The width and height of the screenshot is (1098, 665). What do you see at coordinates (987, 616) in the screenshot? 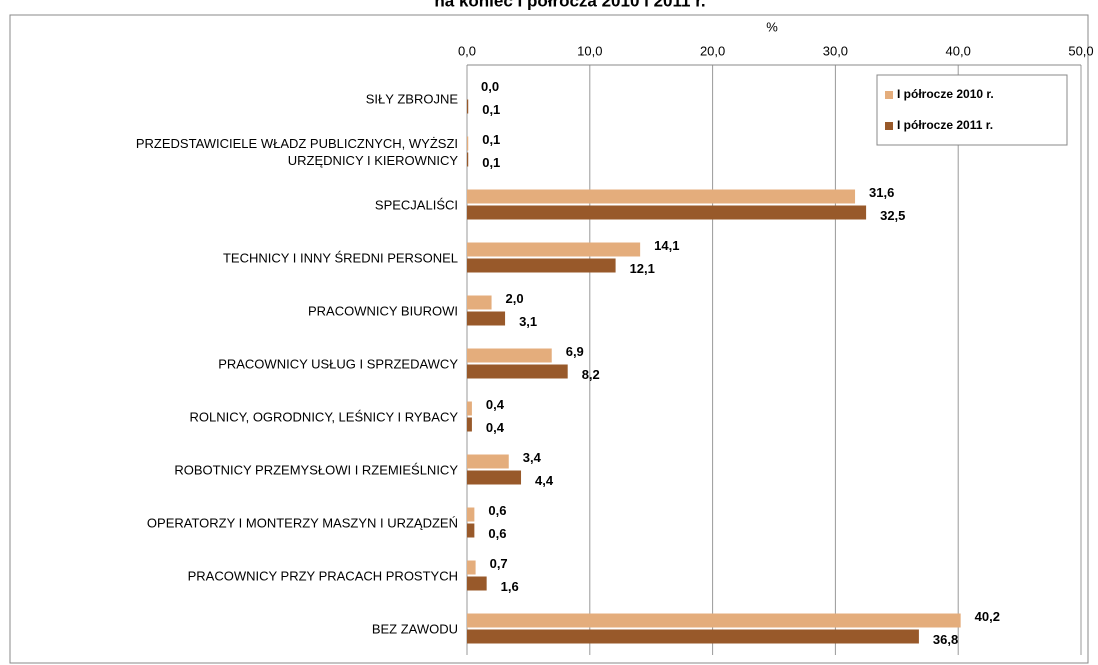
I see `data-label: 40,2` at bounding box center [987, 616].